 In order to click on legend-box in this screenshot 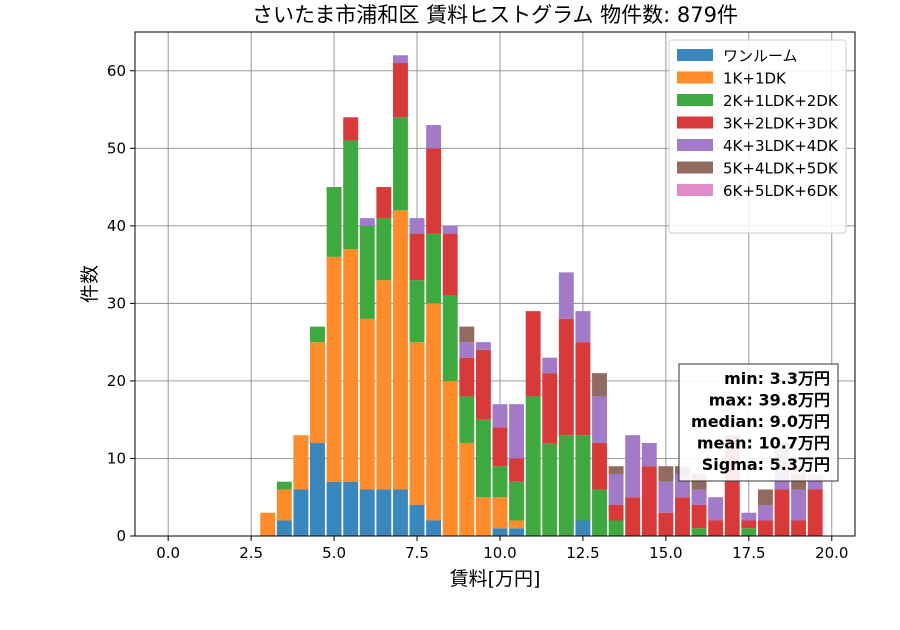, I will do `click(757, 136)`.